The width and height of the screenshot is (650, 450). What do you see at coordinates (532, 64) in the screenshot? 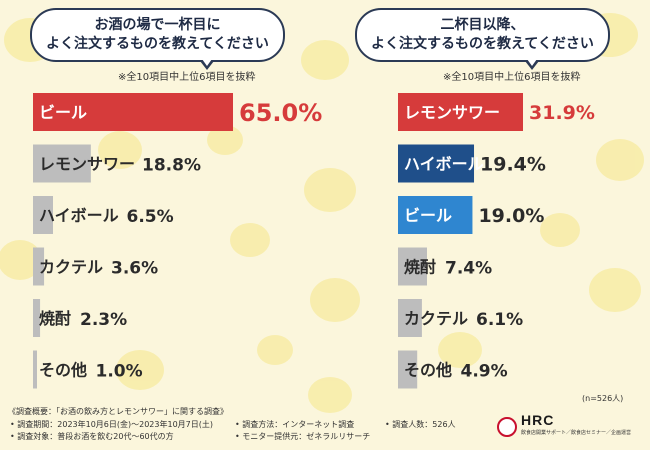
I see `right-bubble-tail` at bounding box center [532, 64].